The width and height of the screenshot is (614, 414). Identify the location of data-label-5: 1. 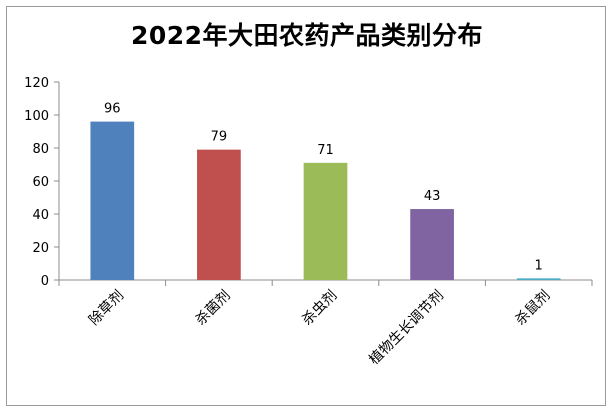
(539, 265).